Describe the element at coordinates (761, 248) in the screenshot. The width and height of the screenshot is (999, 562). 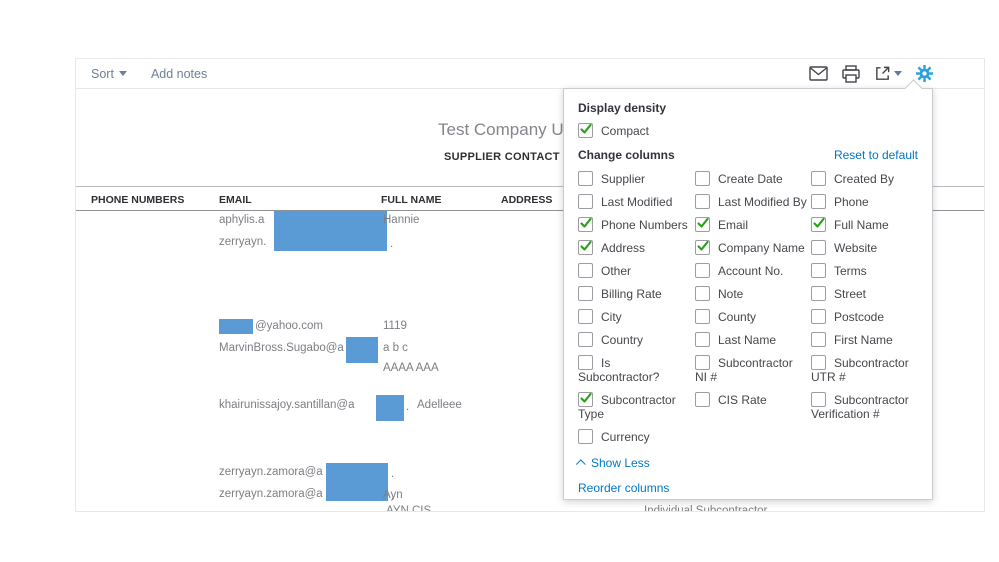
I see `column-option-label: Company Name` at that location.